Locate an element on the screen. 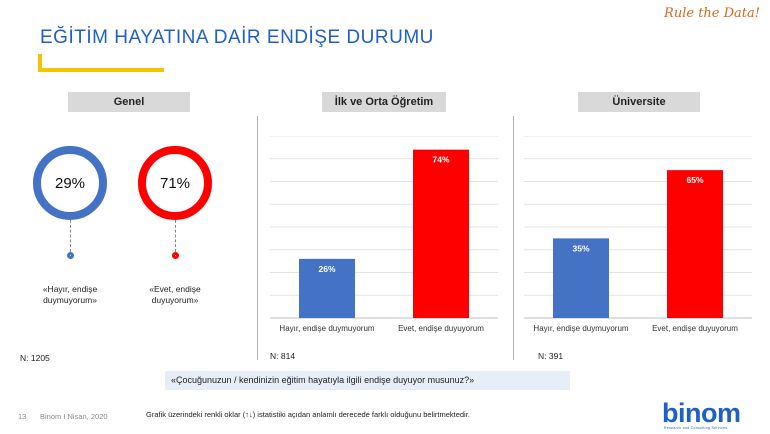  sample-size-university: N: 391 is located at coordinates (551, 356).